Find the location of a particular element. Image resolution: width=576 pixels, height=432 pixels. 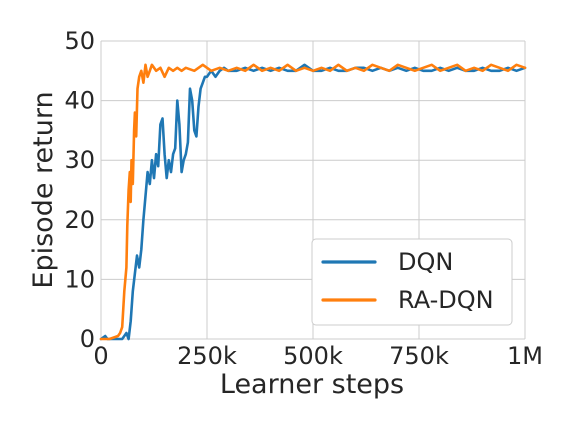

y-axis-ticks: 0 10 20 30 40 50 is located at coordinates (79, 190).